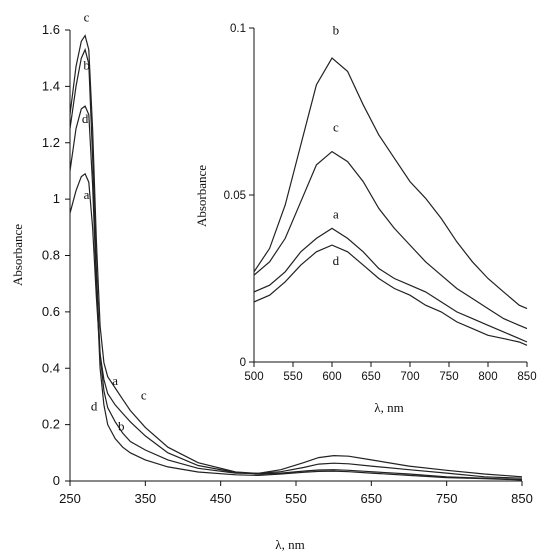 The height and width of the screenshot is (556, 550). Describe the element at coordinates (51, 29) in the screenshot. I see `main-ytick-label: 1.6` at that location.